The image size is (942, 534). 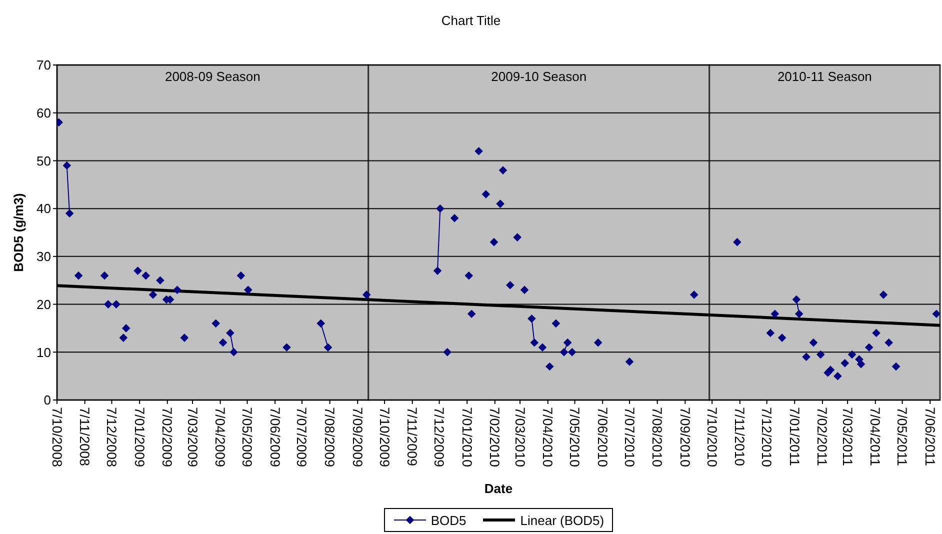 What do you see at coordinates (684, 437) in the screenshot?
I see `x-tick-label: 7/09/2010` at bounding box center [684, 437].